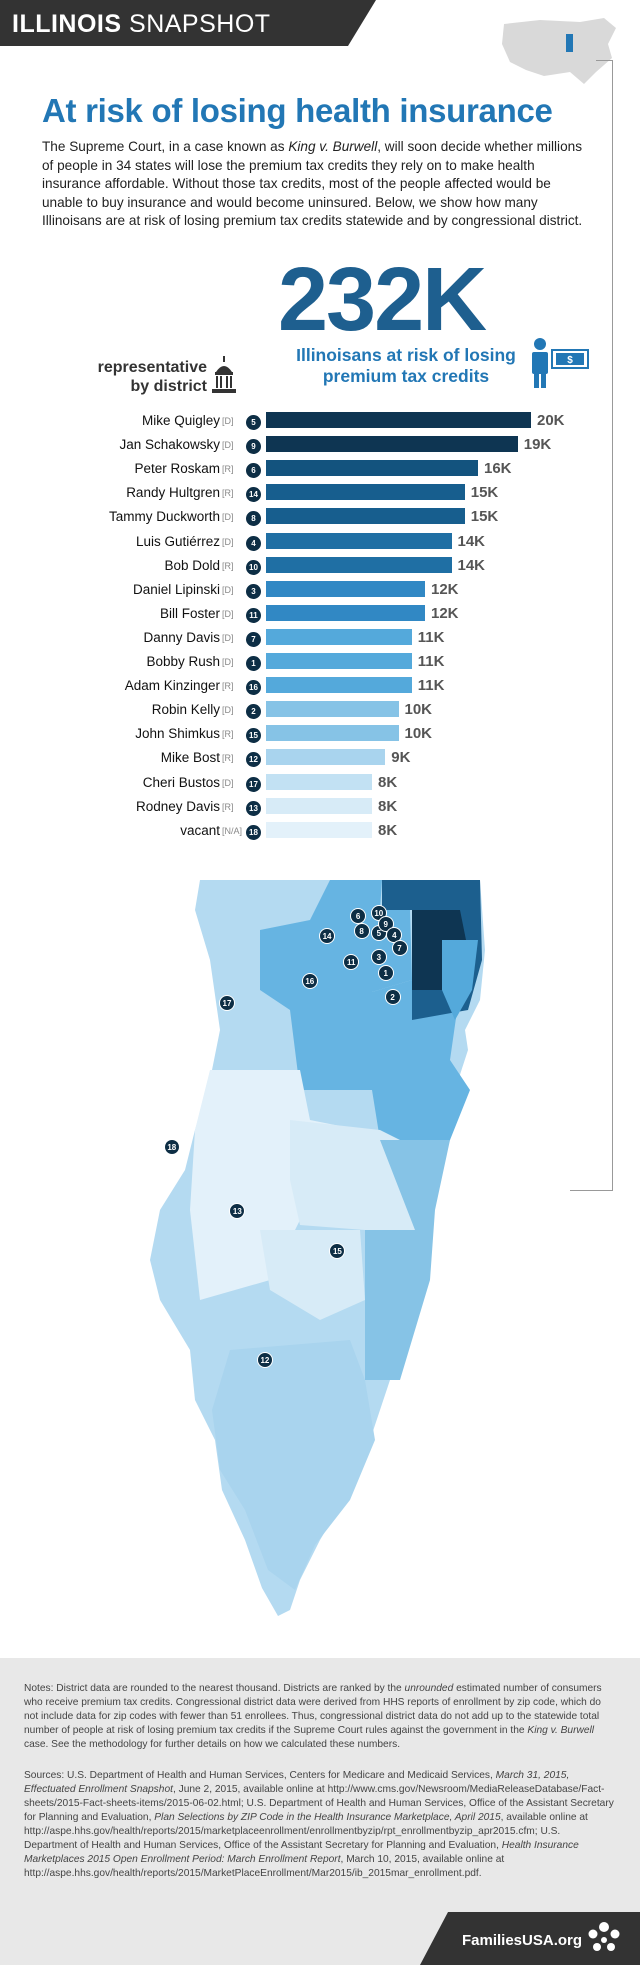 Image resolution: width=640 pixels, height=1965 pixels. Describe the element at coordinates (180, 420) in the screenshot. I see `rep-name: Mike Quigley` at that location.